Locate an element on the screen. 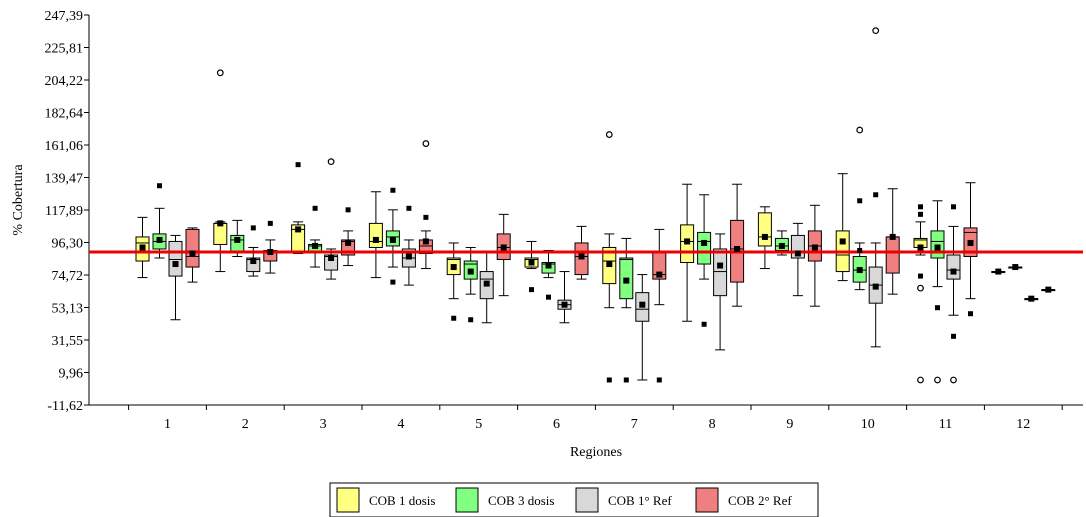 The width and height of the screenshot is (1086, 517). x-tick-label: 2 is located at coordinates (245, 424).